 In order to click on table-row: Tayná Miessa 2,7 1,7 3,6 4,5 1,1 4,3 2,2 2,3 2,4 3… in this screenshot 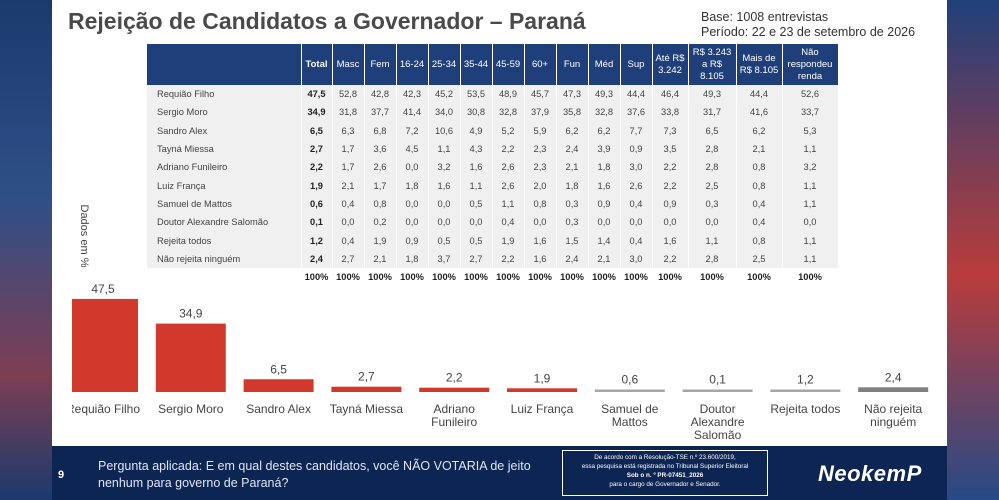, I will do `click(493, 149)`.